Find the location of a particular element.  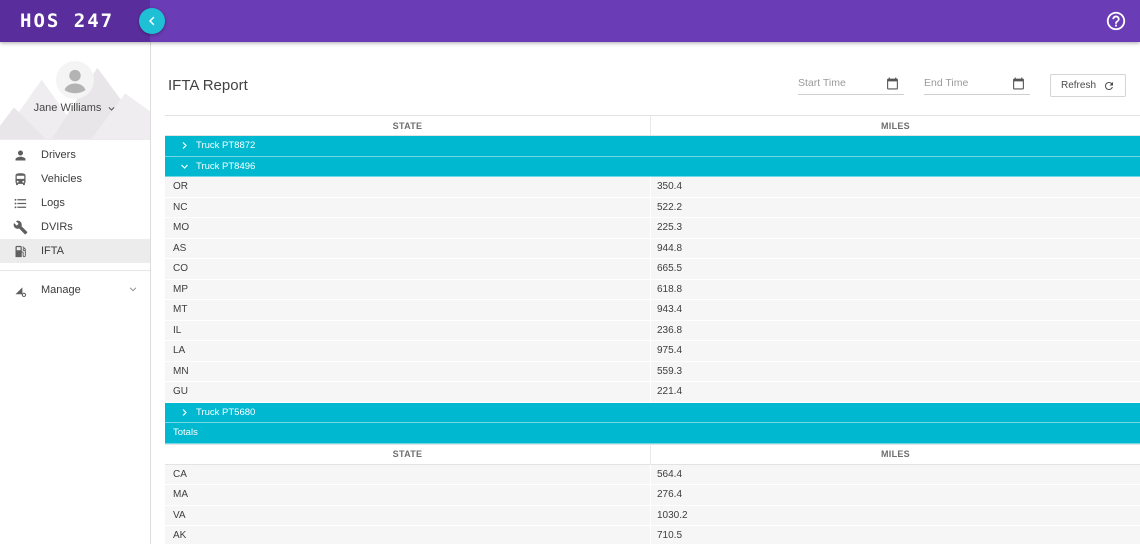

wrench-icon is located at coordinates (20, 227).